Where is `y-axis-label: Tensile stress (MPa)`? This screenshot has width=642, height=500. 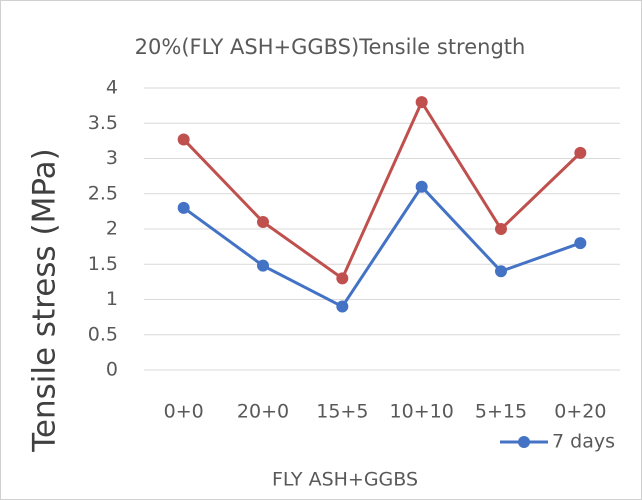 y-axis-label: Tensile stress (MPa) is located at coordinates (45, 300).